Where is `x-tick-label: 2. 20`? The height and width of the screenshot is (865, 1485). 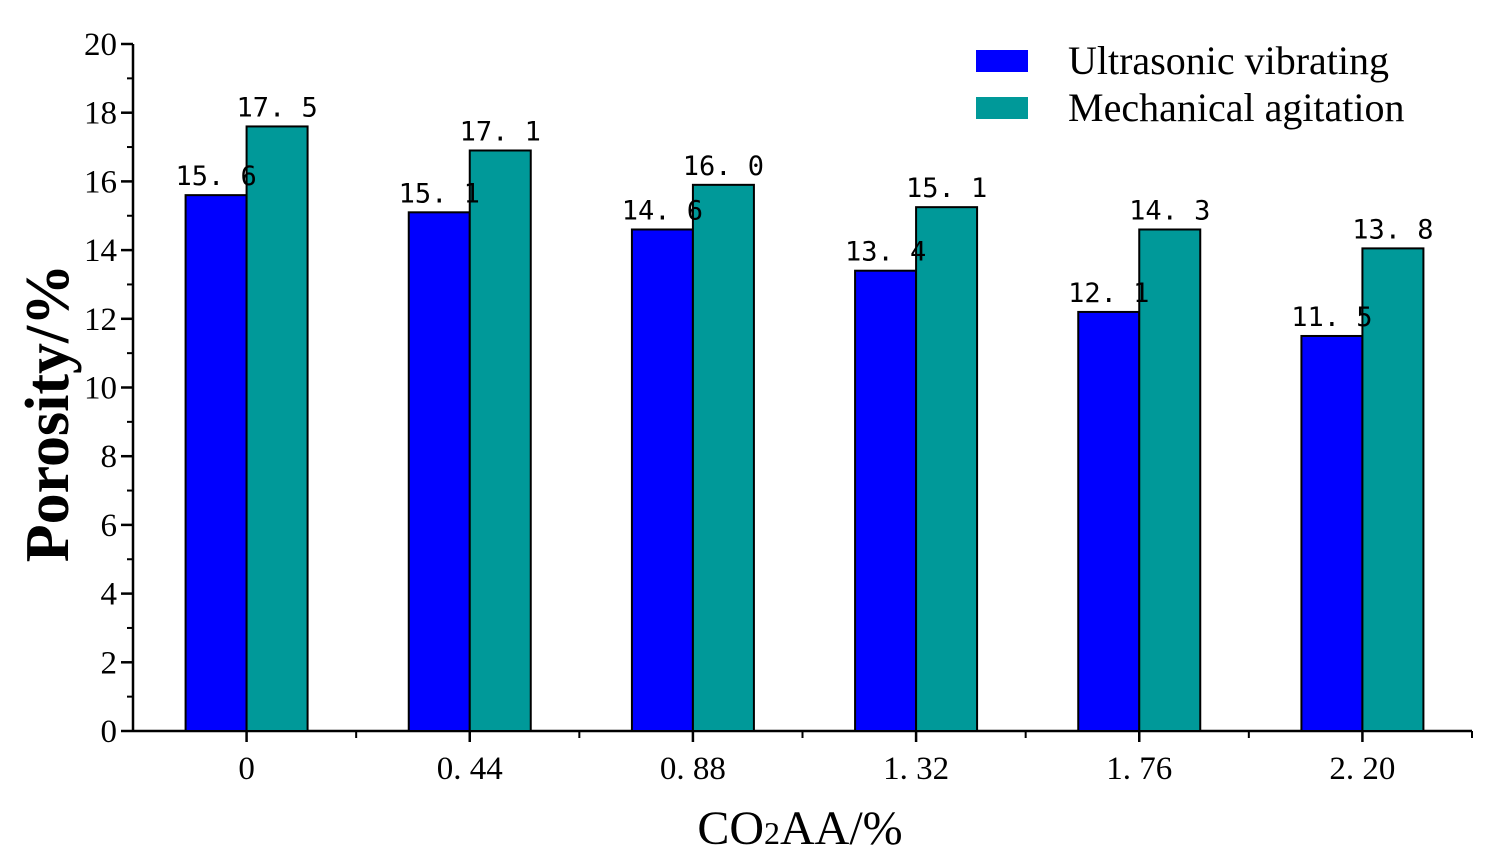
x-tick-label: 2. 20 is located at coordinates (1362, 769).